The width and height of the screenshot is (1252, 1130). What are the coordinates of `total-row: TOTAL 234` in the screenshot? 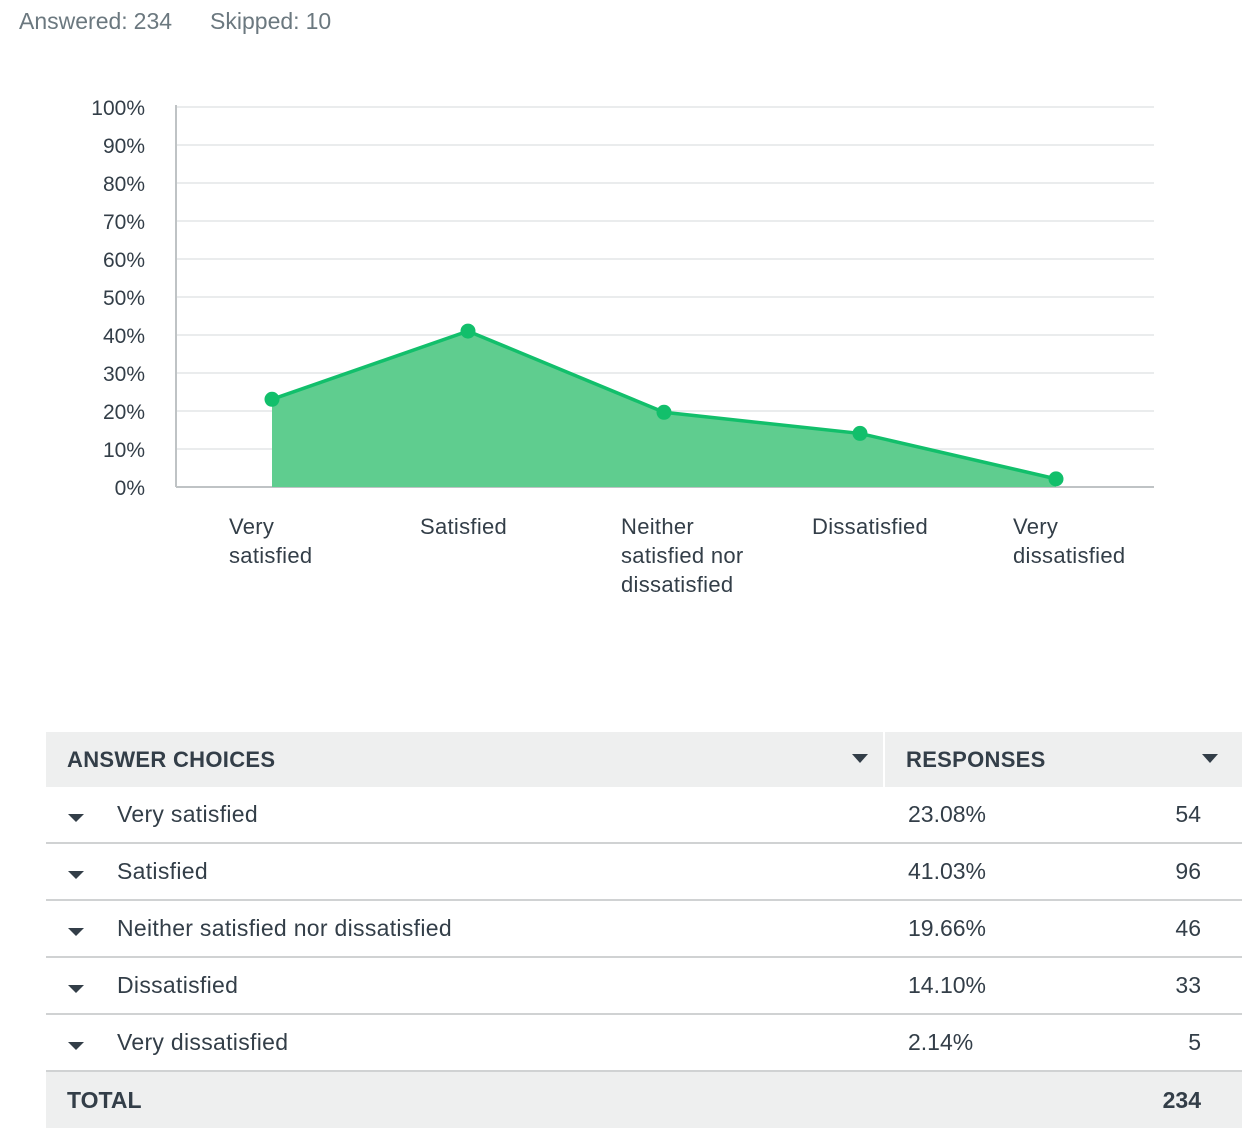 It's located at (644, 1100).